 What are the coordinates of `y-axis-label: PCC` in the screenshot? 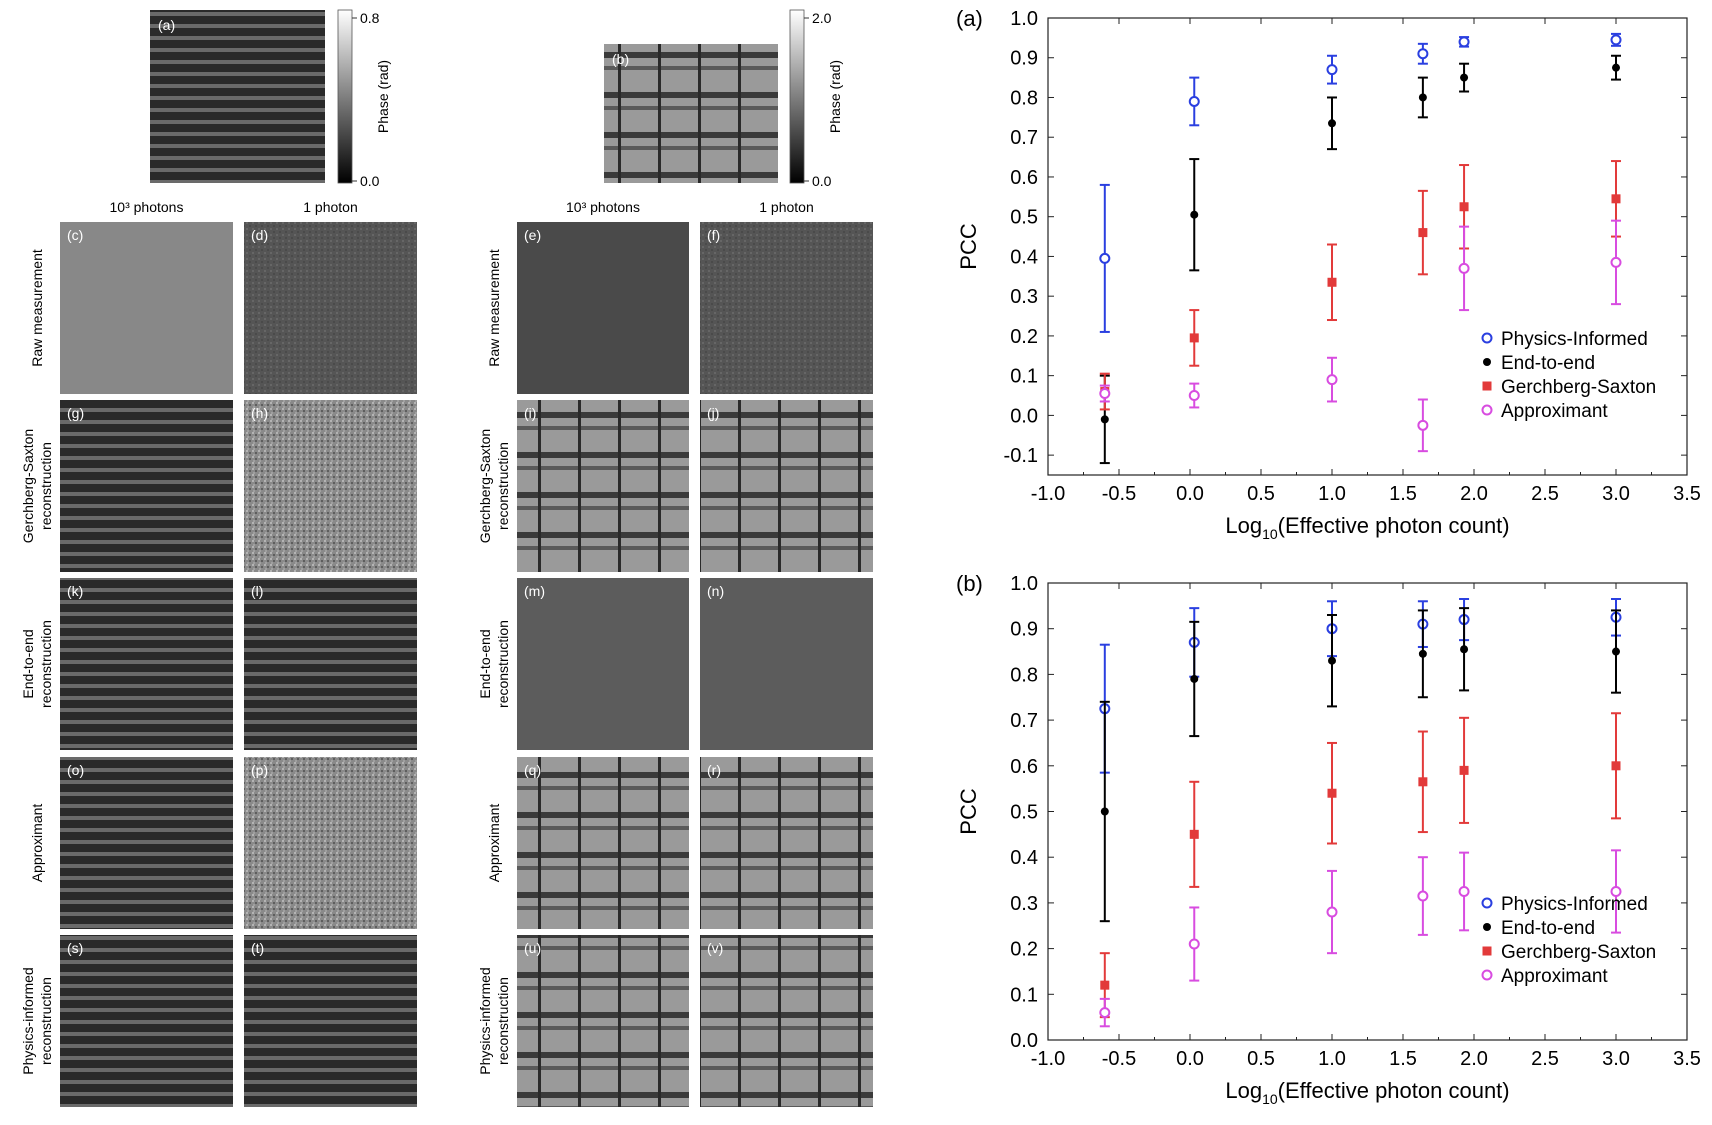 It's located at (968, 811).